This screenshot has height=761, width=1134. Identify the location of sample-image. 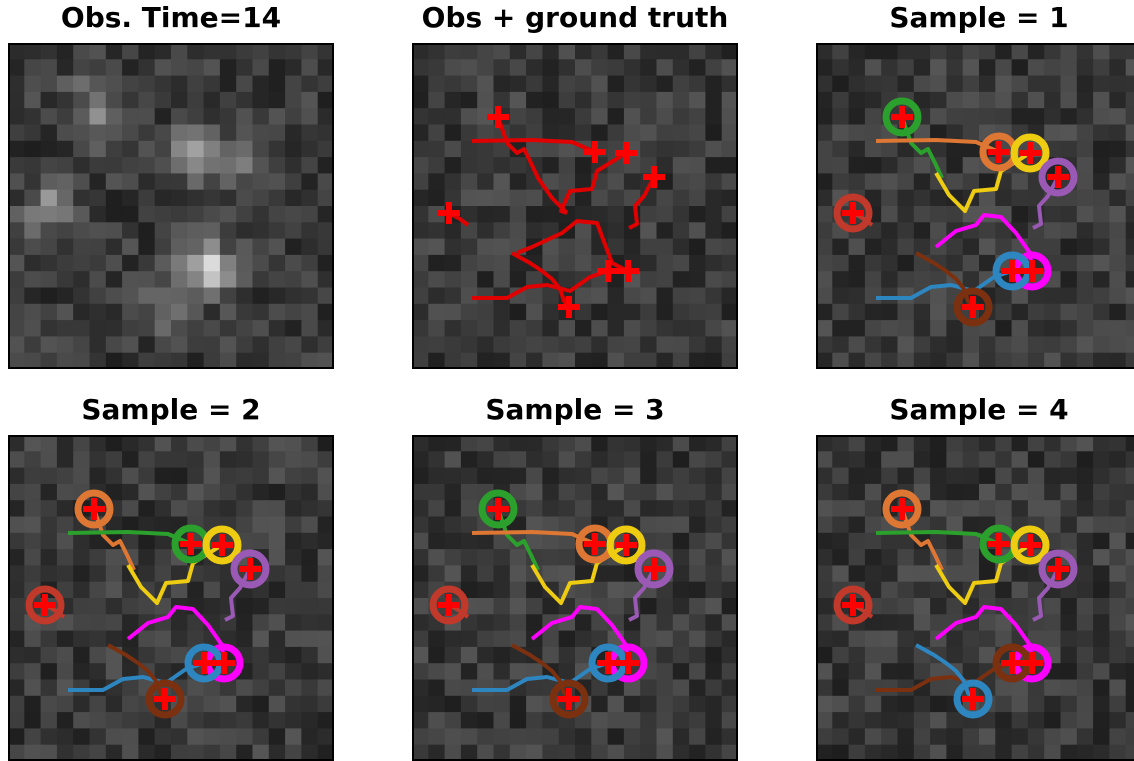
(975, 598).